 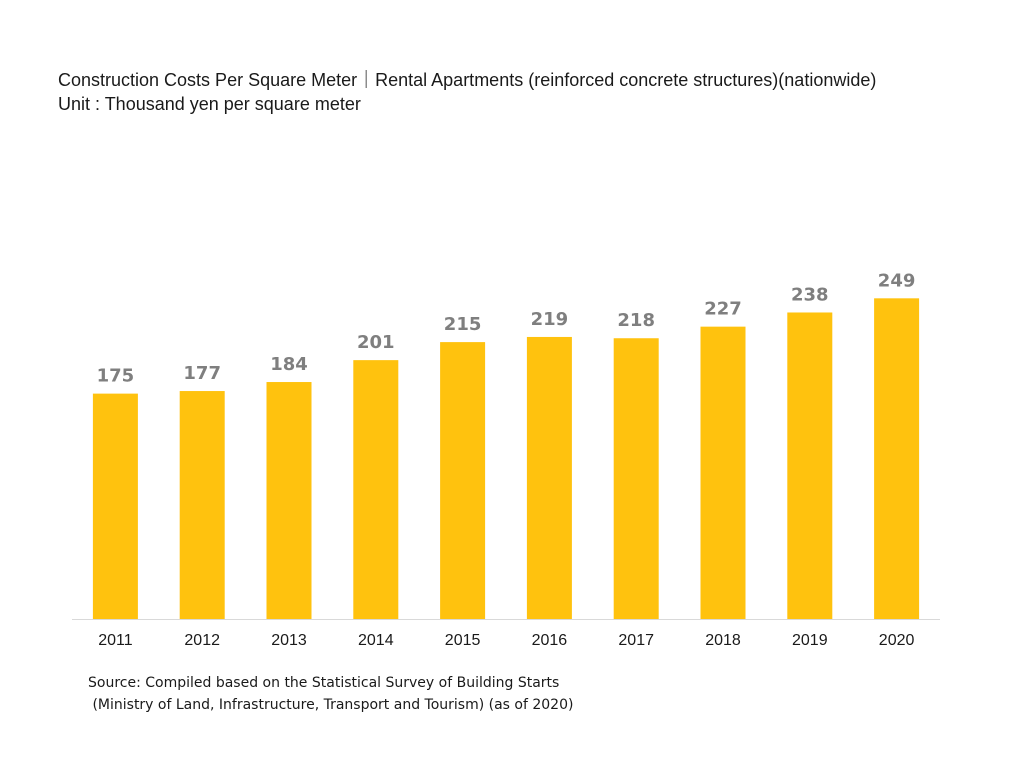 I want to click on x-tick-label-2018: 2018, so click(x=723, y=640).